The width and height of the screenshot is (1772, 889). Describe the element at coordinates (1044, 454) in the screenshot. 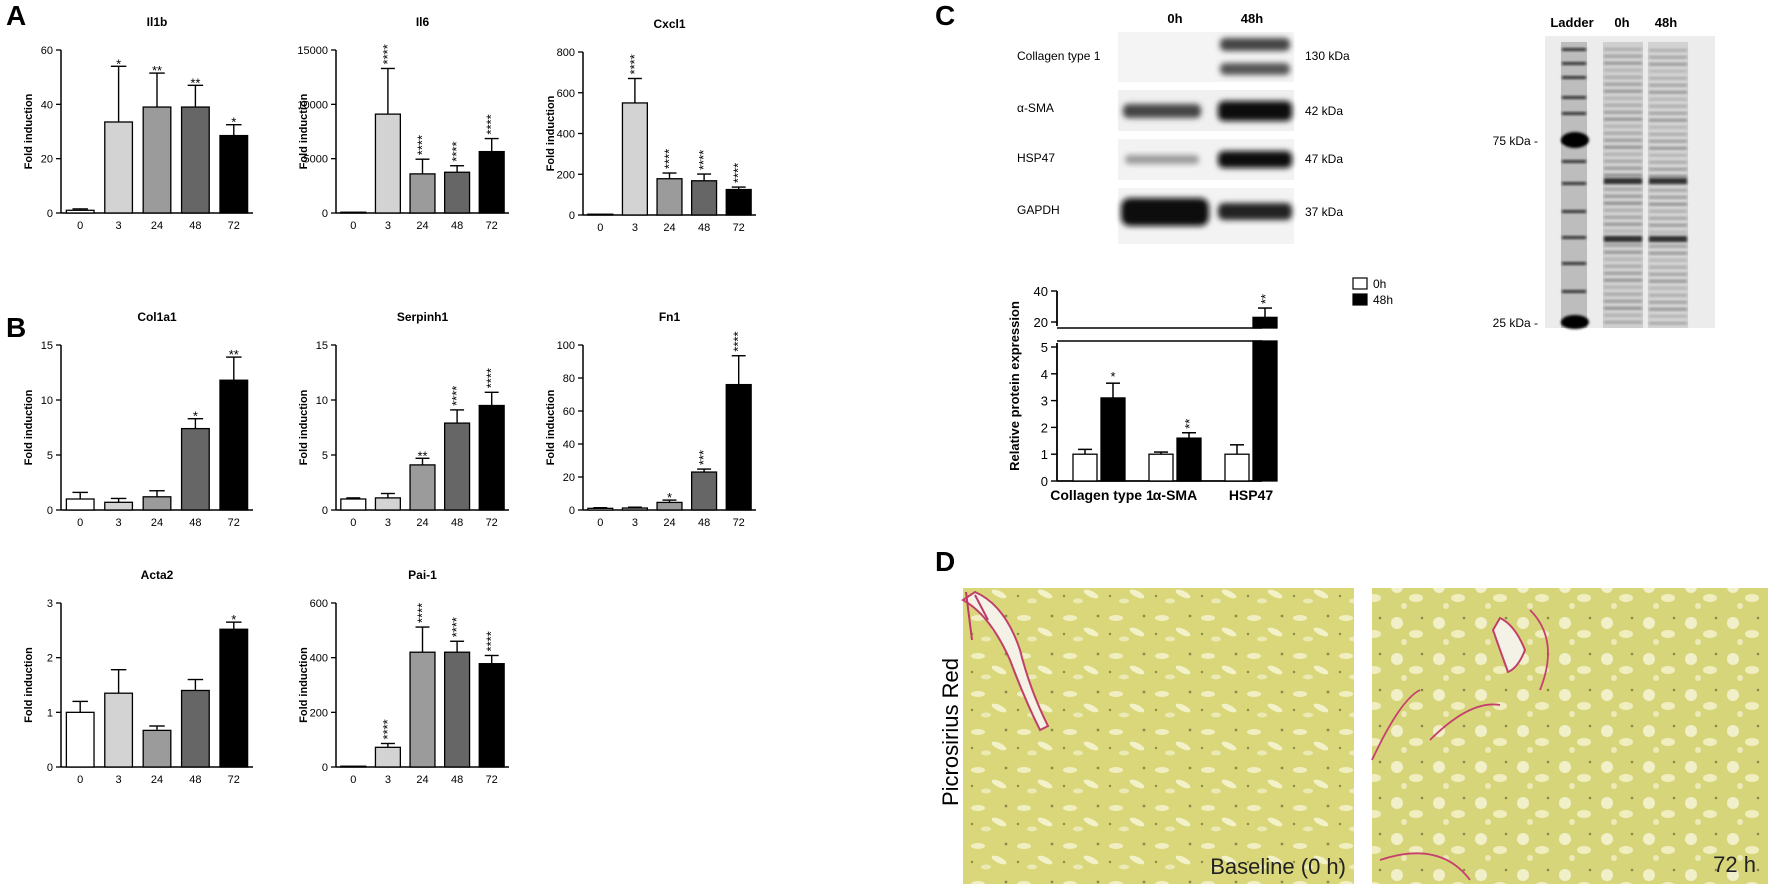

I see `y-tick-label: 1` at that location.